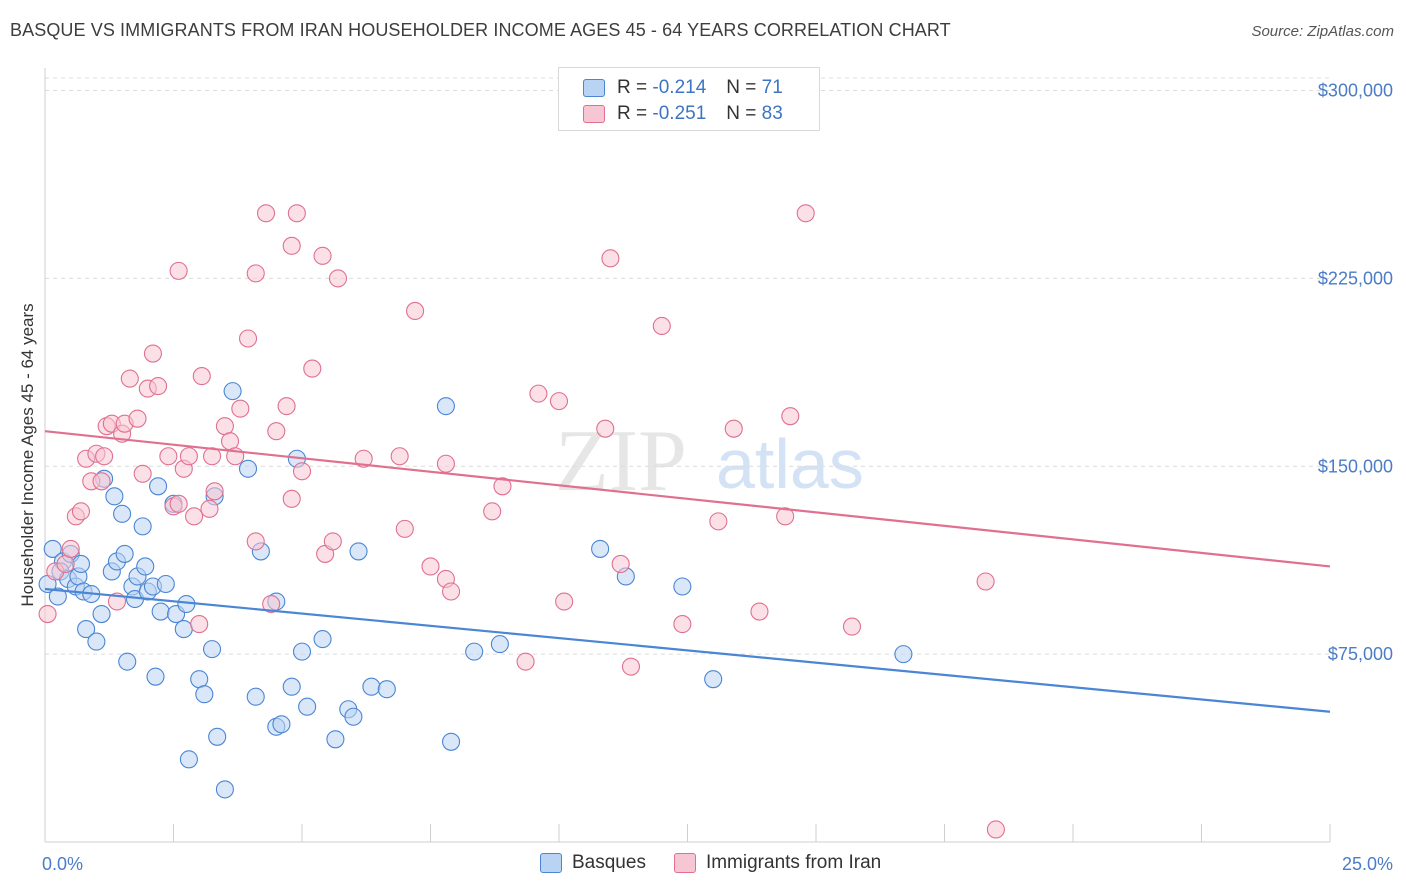  What do you see at coordinates (1367, 864) in the screenshot?
I see `x-tick-label: 25.0%` at bounding box center [1367, 864].